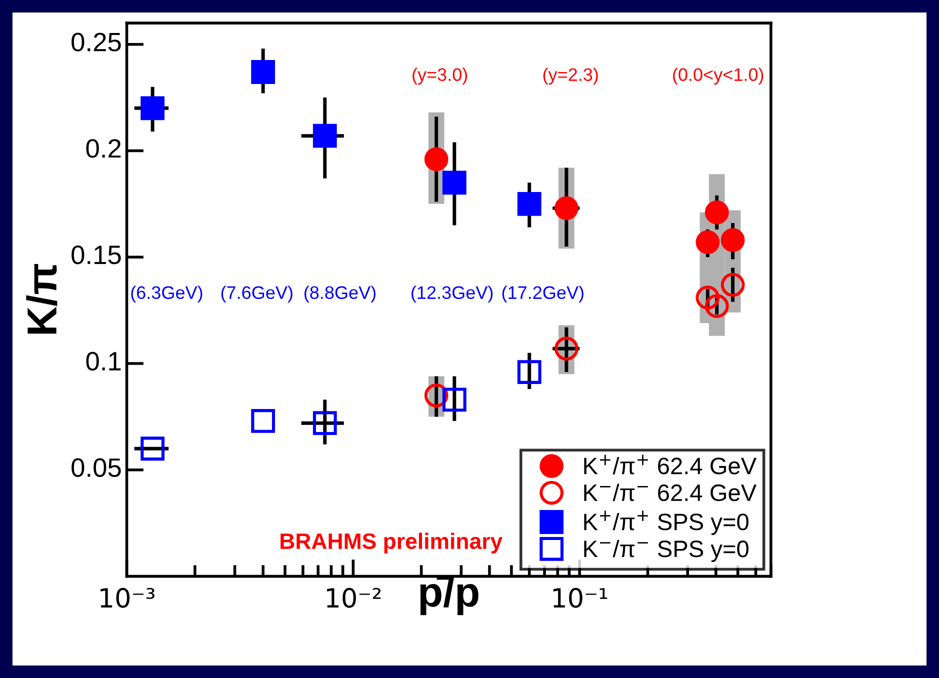 The image size is (939, 678). Describe the element at coordinates (543, 294) in the screenshot. I see `annotation: (17.2GeV)` at that location.